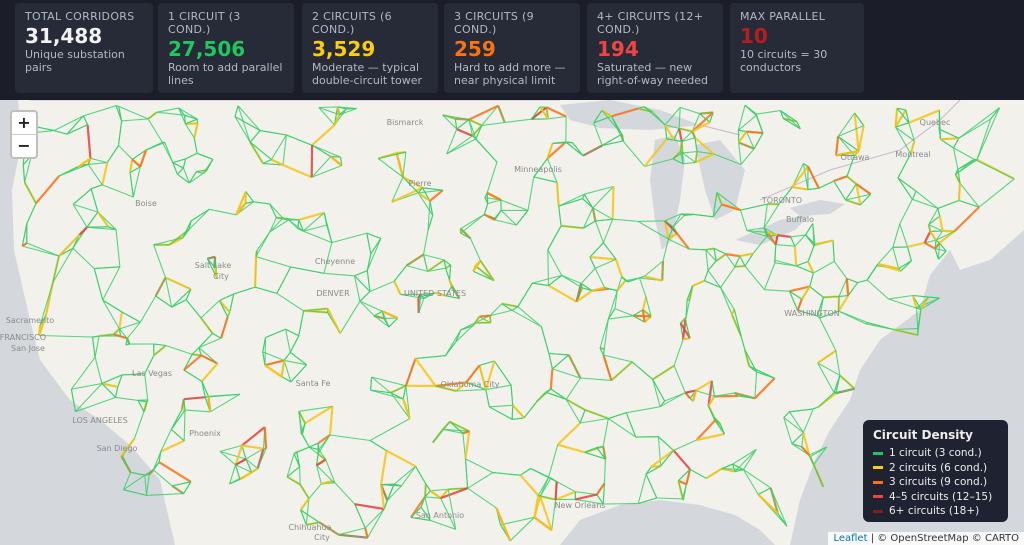  I want to click on stat-value: 10, so click(754, 36).